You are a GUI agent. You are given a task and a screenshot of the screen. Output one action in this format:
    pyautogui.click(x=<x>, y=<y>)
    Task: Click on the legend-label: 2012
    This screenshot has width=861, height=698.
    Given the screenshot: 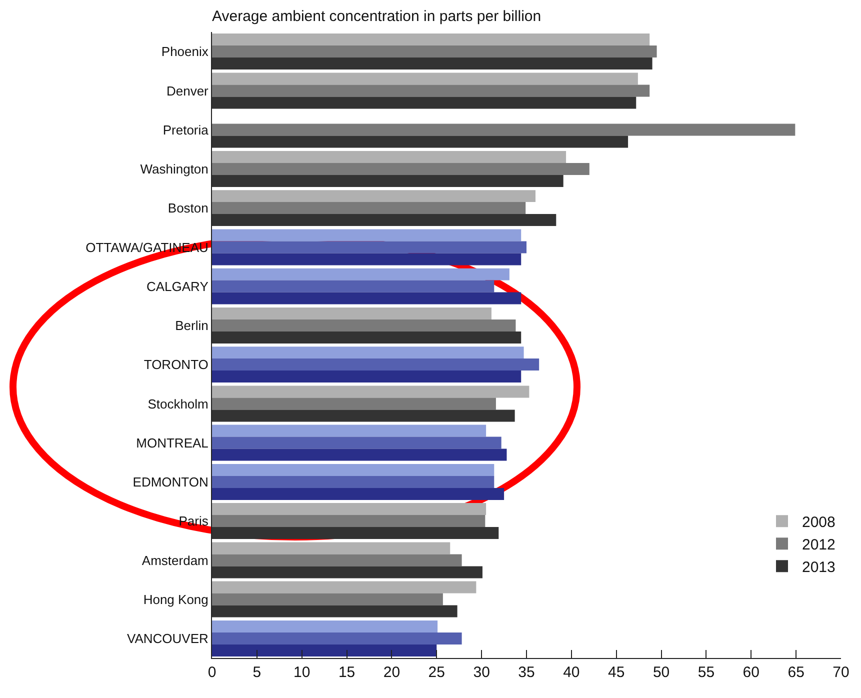 What is the action you would take?
    pyautogui.click(x=819, y=545)
    